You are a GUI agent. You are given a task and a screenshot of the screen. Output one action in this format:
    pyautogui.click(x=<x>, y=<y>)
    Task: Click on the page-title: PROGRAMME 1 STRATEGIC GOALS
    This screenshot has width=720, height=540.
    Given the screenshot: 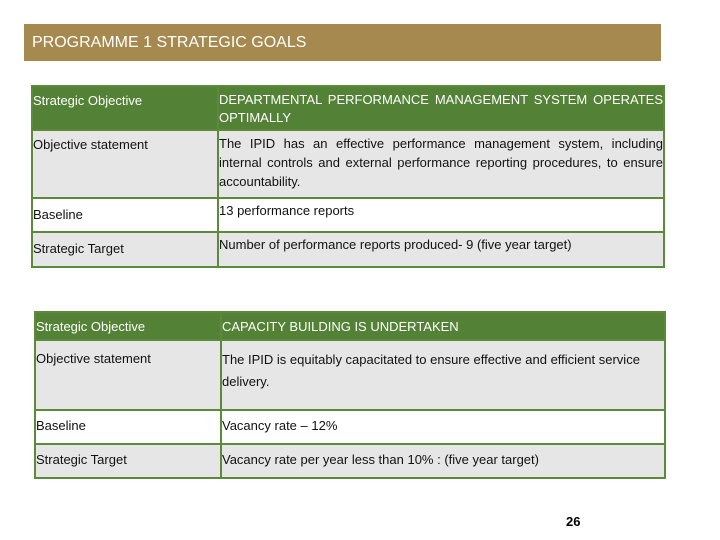 What is the action you would take?
    pyautogui.click(x=342, y=42)
    